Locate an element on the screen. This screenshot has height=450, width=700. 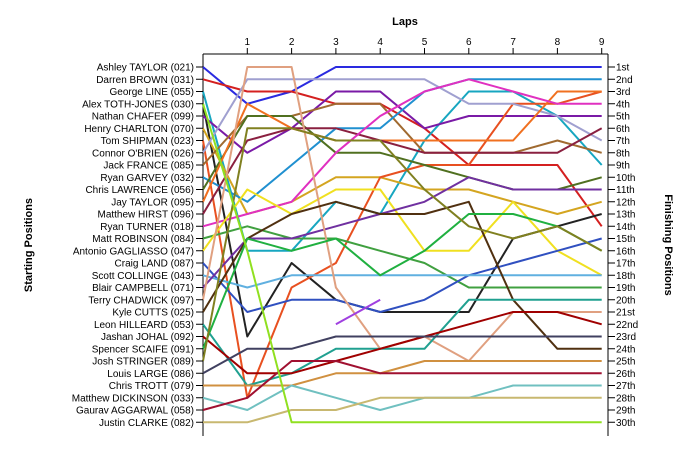
driver-label: Matthew HIRST (096) is located at coordinates (145, 215).